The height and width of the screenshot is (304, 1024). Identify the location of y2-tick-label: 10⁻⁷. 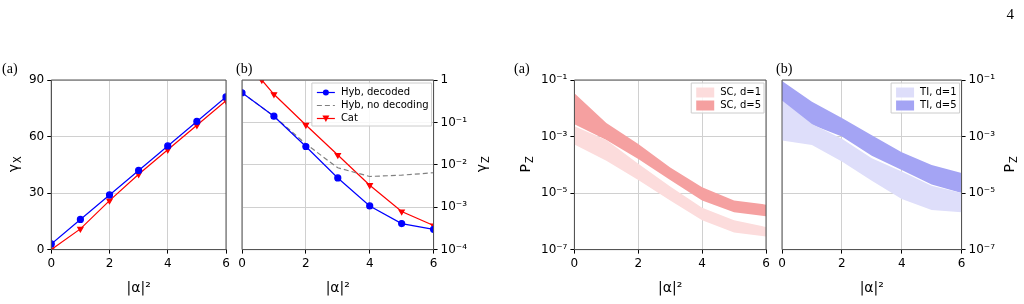
(982, 248).